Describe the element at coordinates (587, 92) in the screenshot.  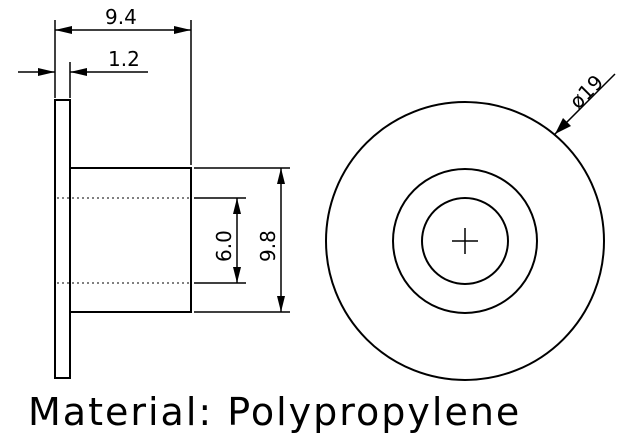
I see `dim-flange-diameter-label: ø19` at that location.